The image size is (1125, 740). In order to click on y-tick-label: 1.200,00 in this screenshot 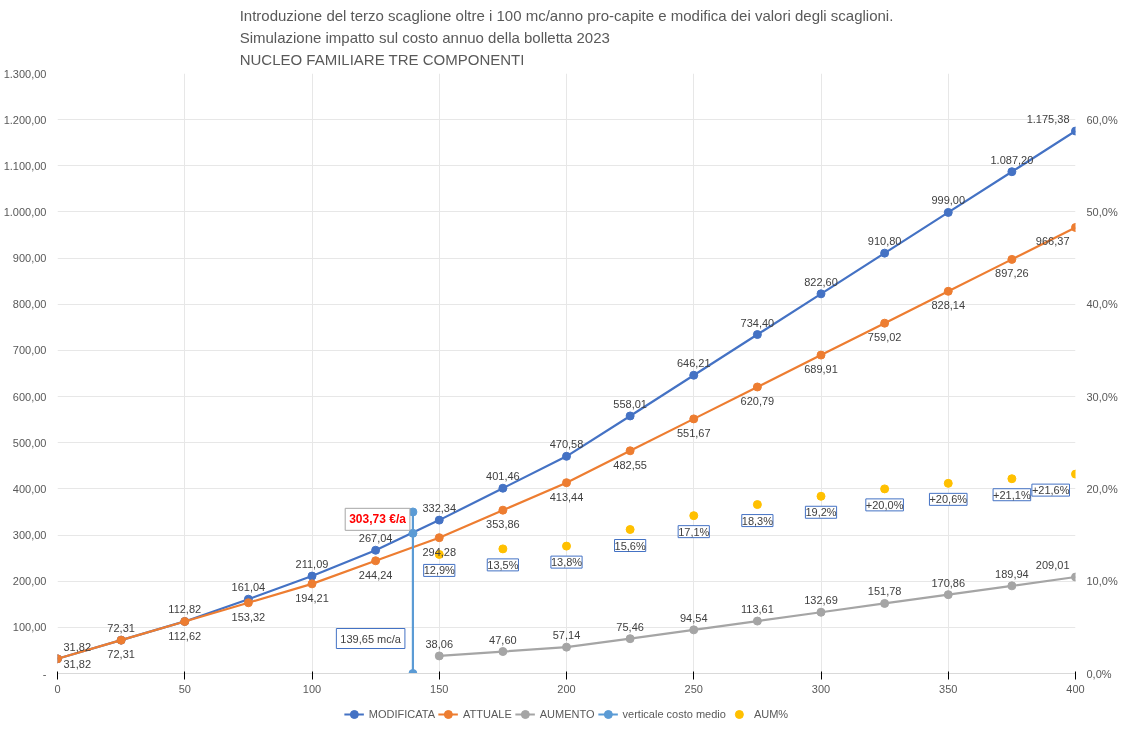, I will do `click(25, 119)`.